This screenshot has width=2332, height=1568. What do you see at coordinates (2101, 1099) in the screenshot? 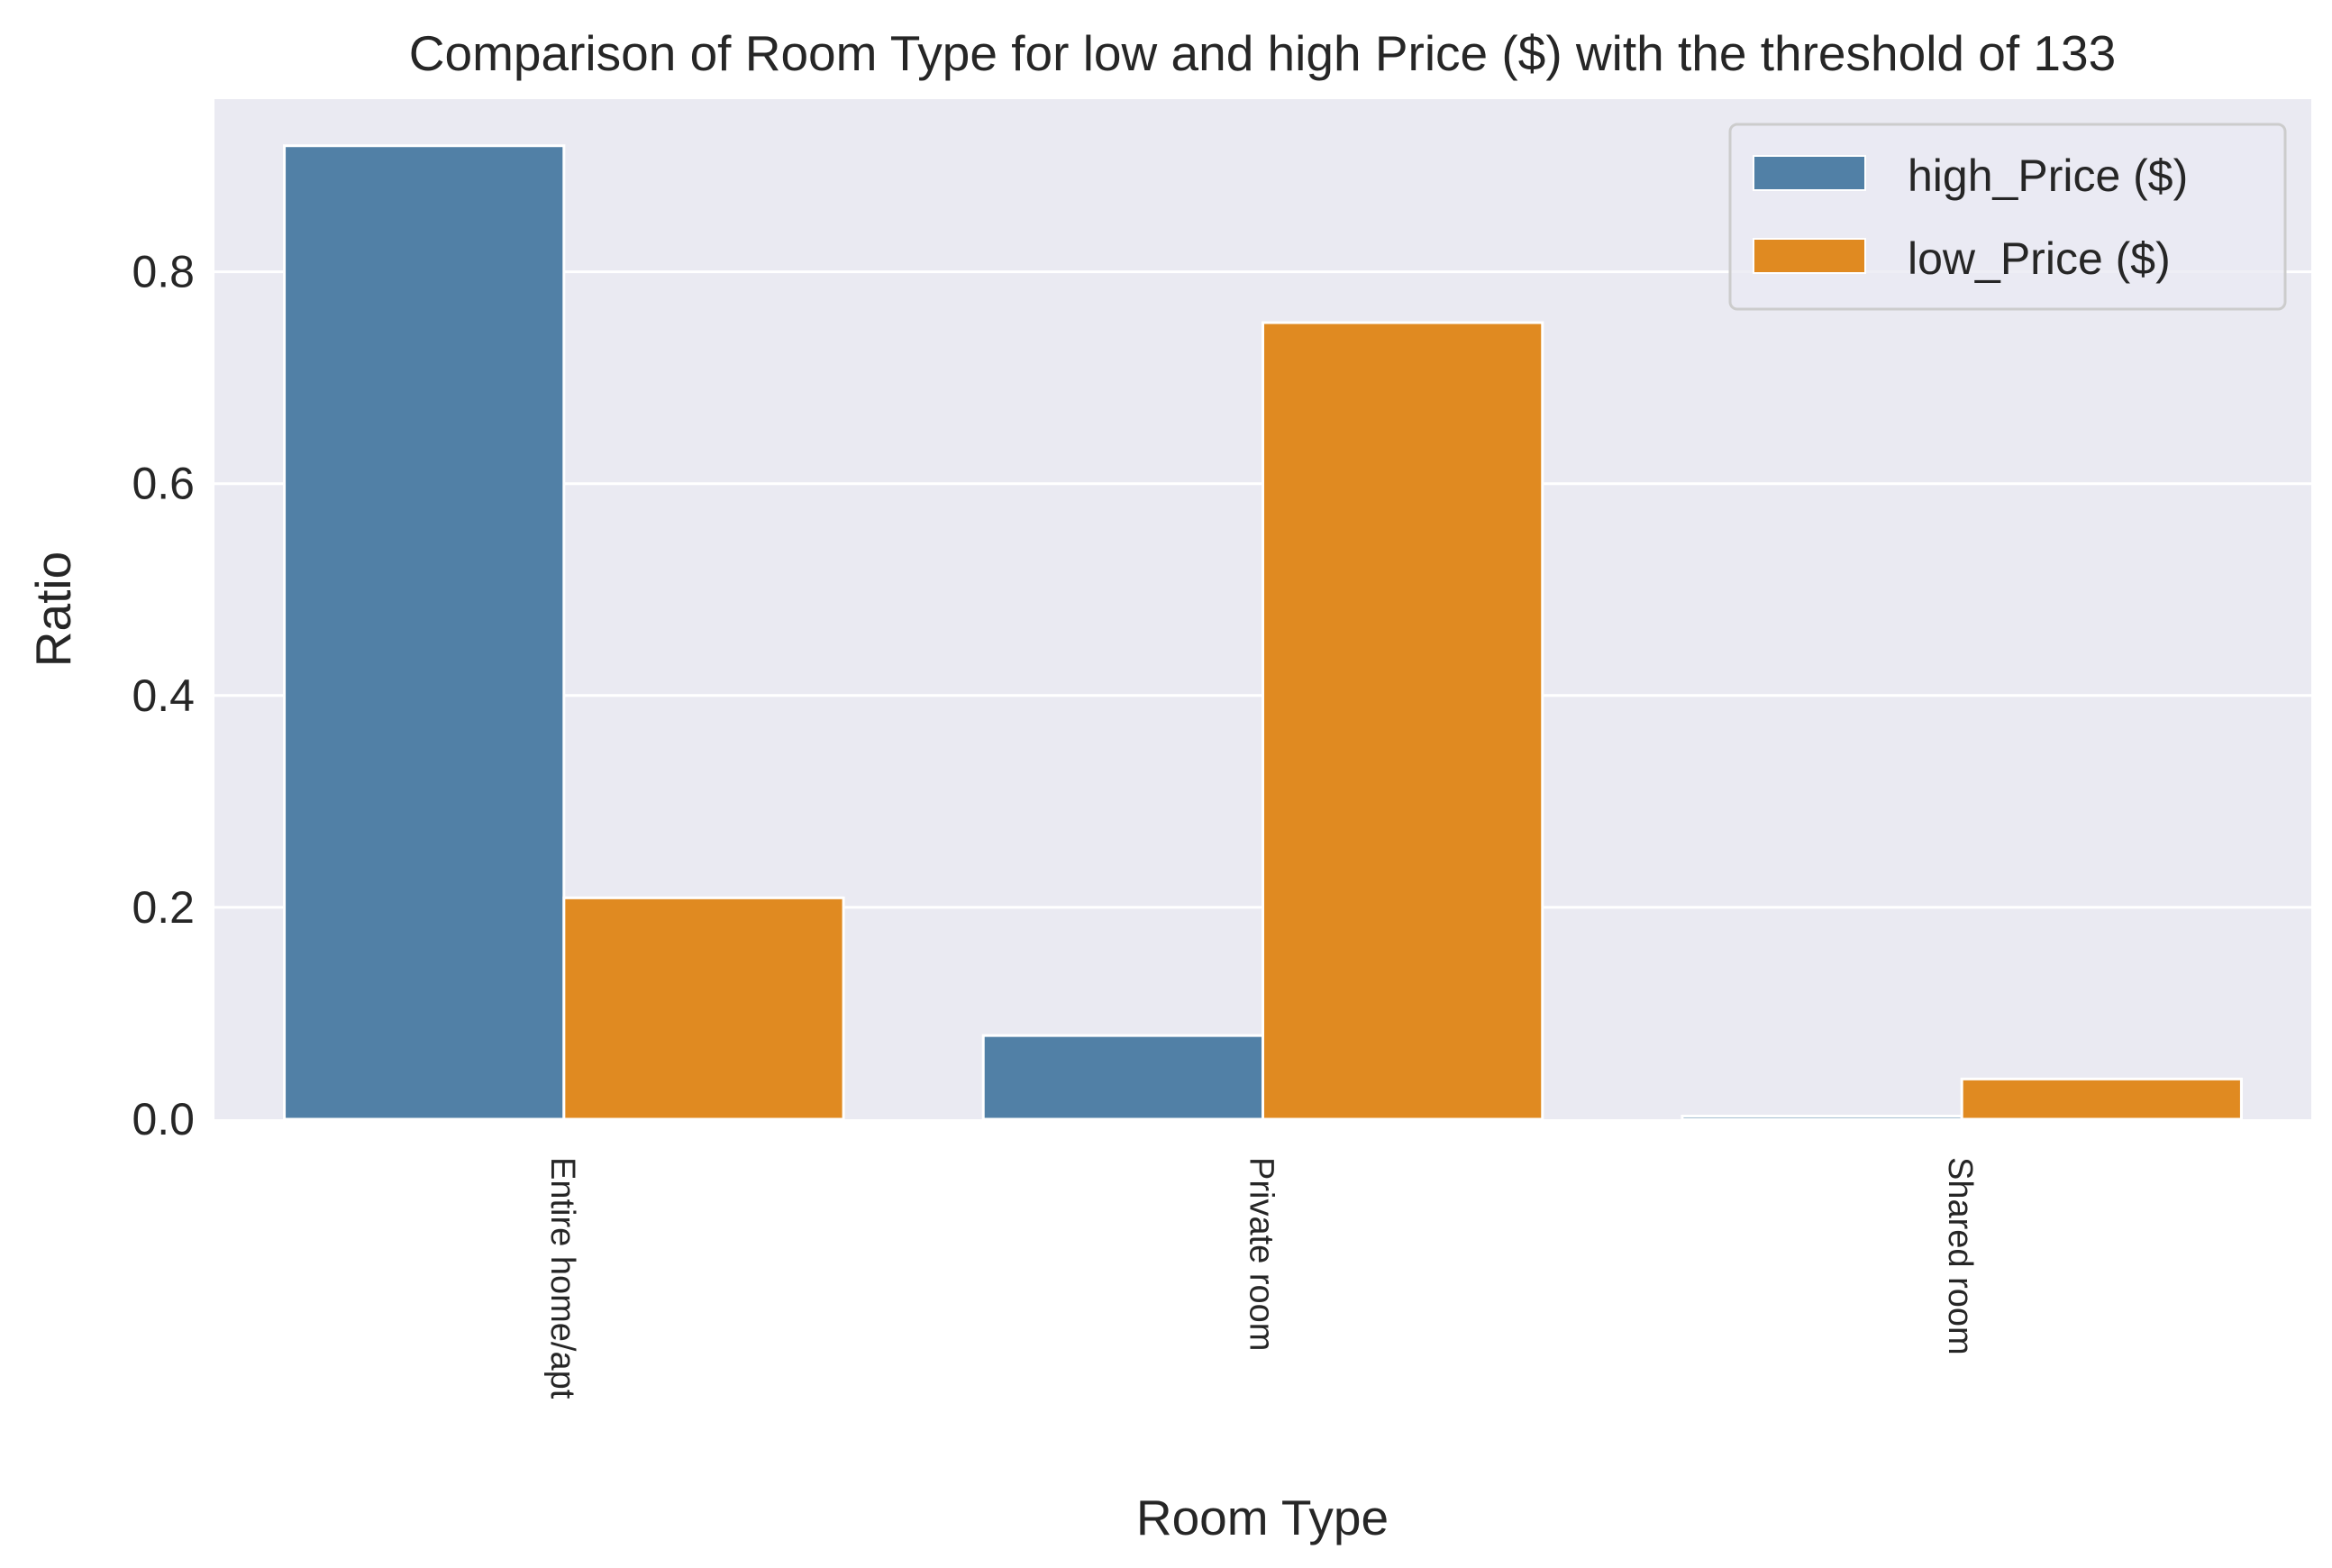
I see `bar-low-price-shared-room` at bounding box center [2101, 1099].